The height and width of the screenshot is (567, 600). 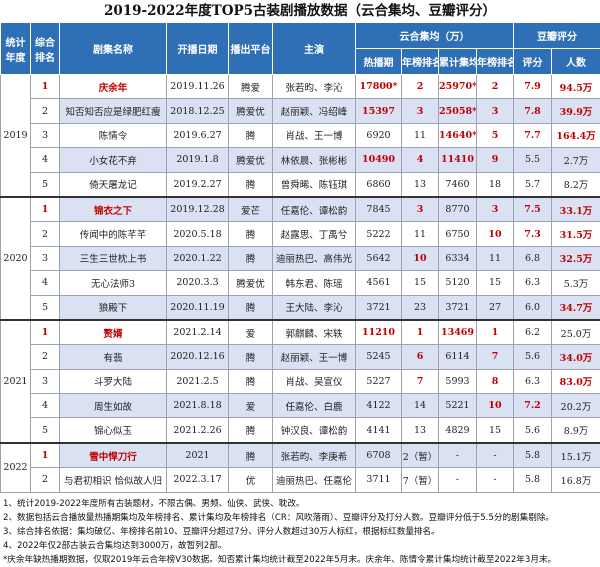 What do you see at coordinates (197, 184) in the screenshot?
I see `date-cell: 2019.2.27` at bounding box center [197, 184].